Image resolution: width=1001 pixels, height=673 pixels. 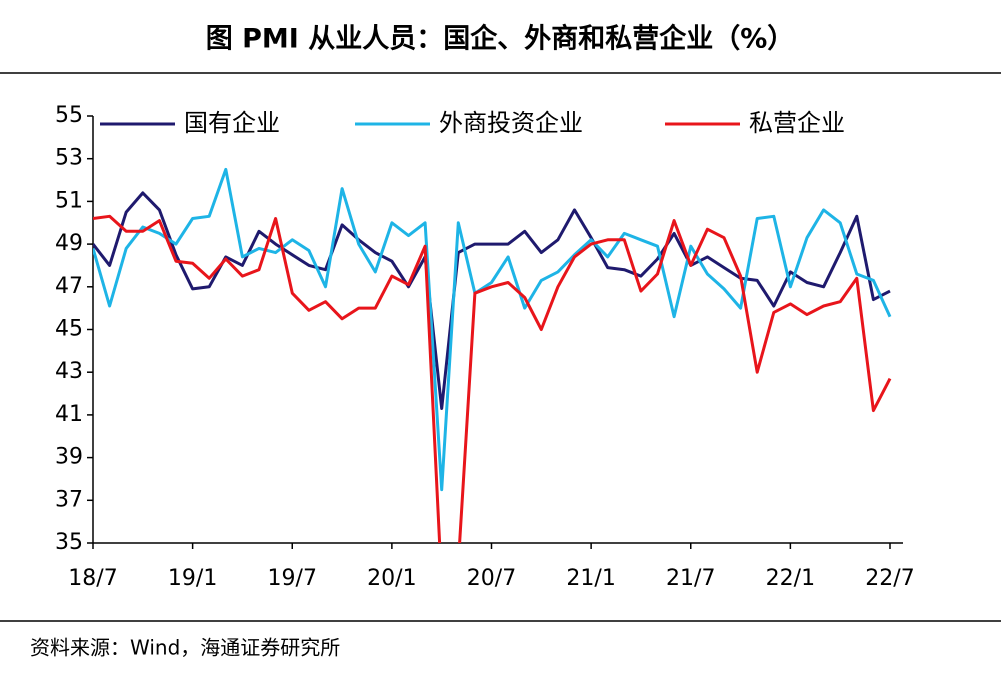 What do you see at coordinates (69, 542) in the screenshot?
I see `y-tick-label: 35` at bounding box center [69, 542].